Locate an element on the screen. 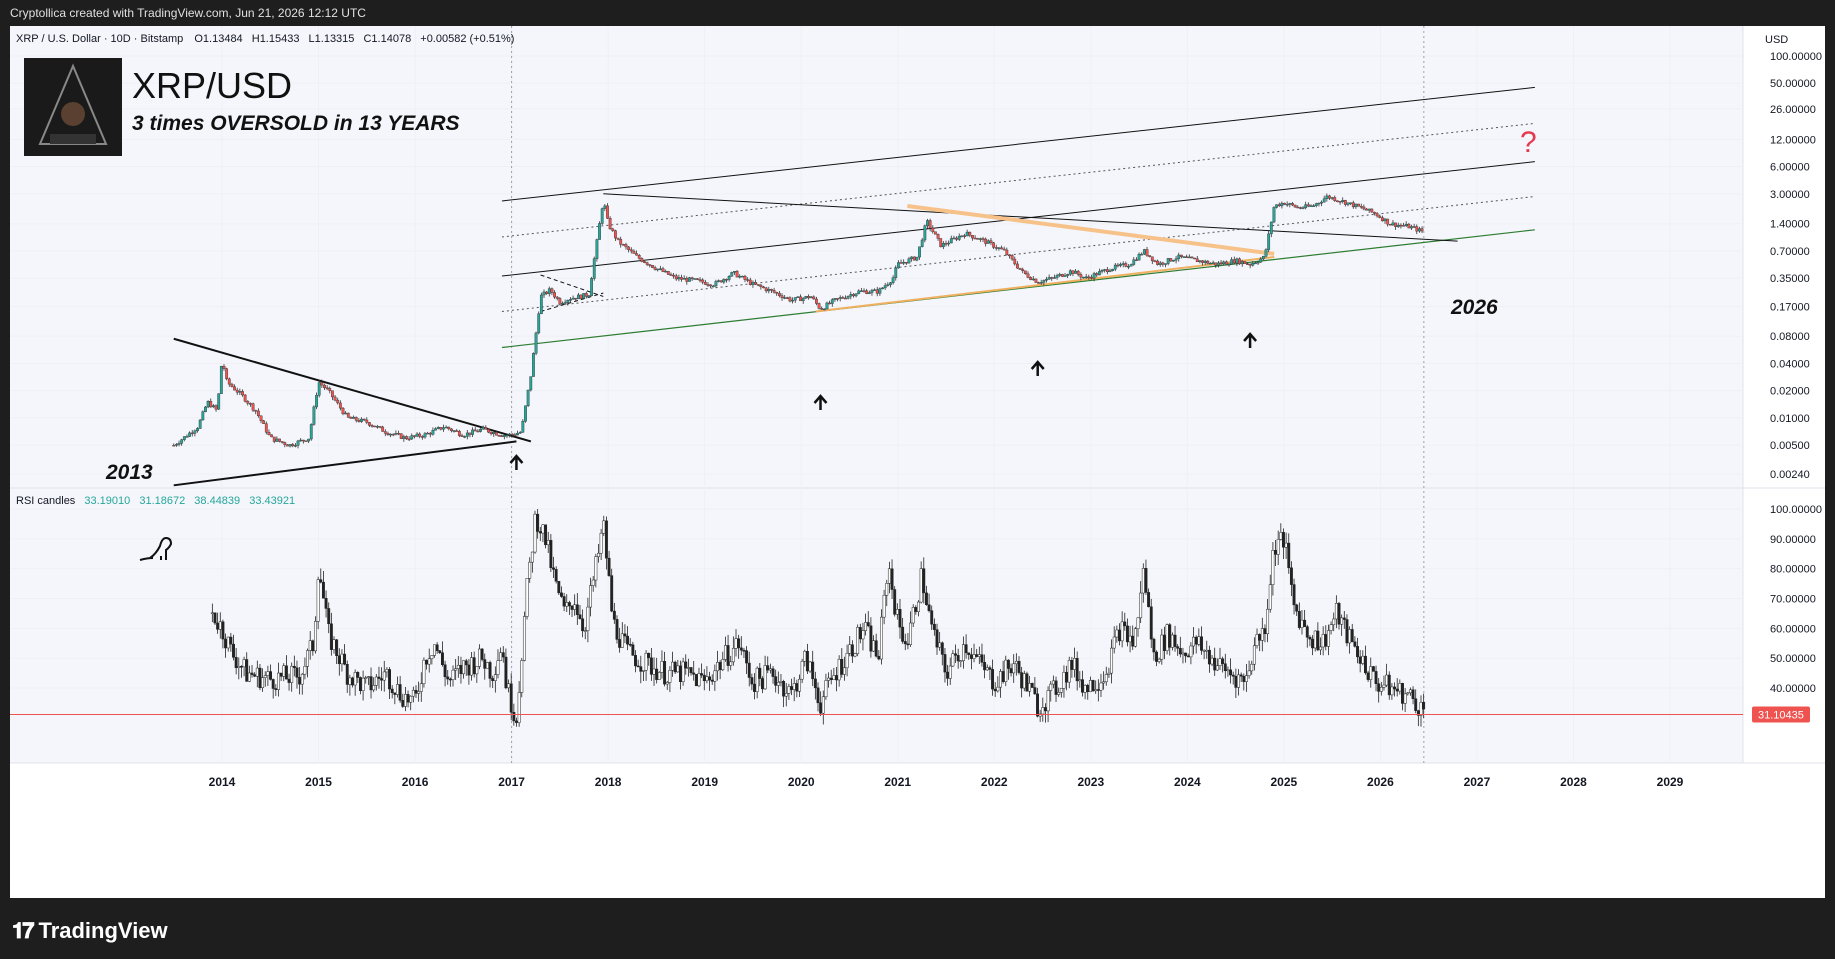 This screenshot has height=959, width=1835. rsi-name: RSI candles is located at coordinates (46, 501).